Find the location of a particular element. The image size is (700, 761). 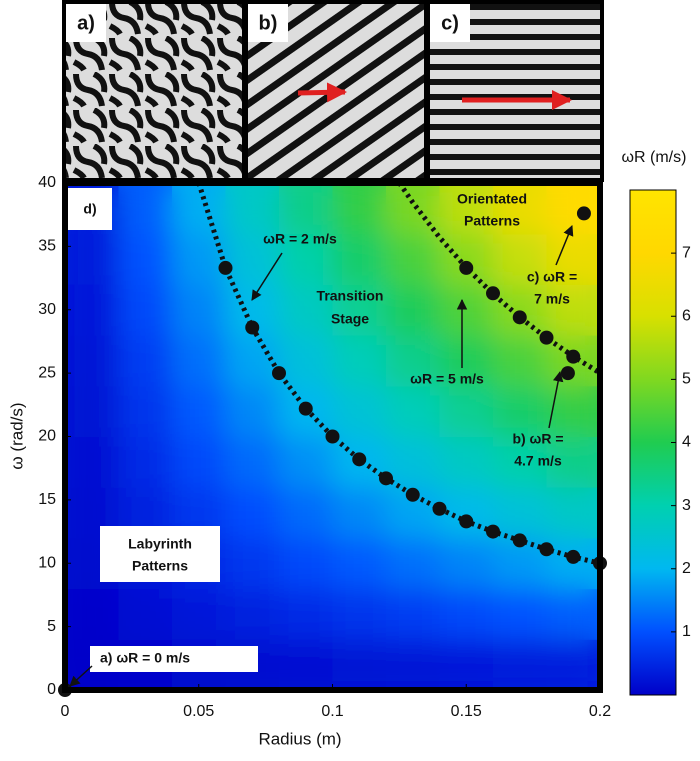

x-tick-label: 0.15 is located at coordinates (466, 711).